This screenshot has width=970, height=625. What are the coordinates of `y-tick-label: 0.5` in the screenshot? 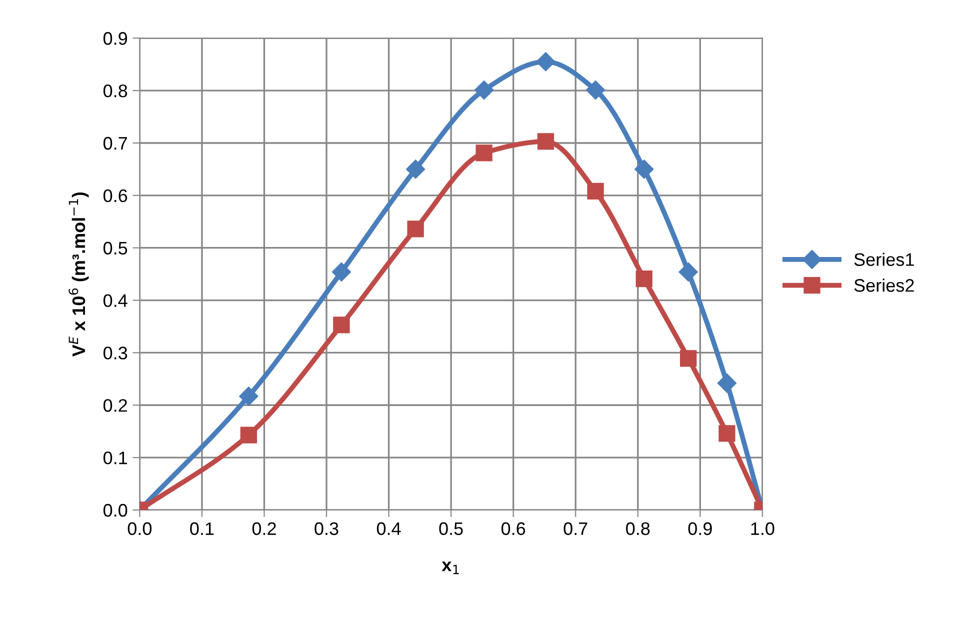 It's located at (115, 248).